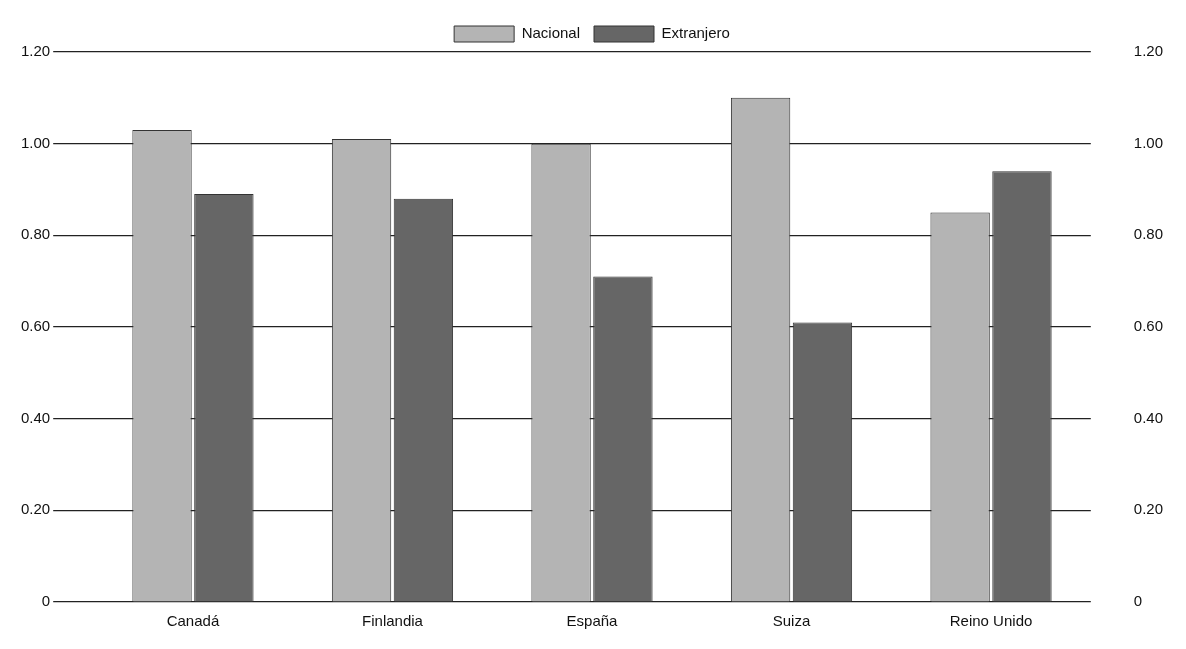 The height and width of the screenshot is (649, 1186). Describe the element at coordinates (551, 33) in the screenshot. I see `legend-label: Nacional` at that location.